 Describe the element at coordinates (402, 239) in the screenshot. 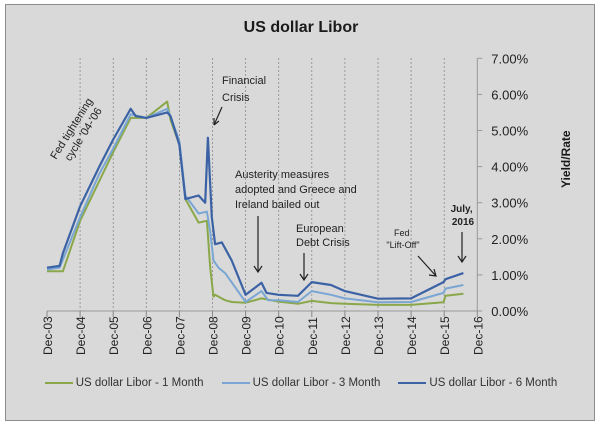

I see `annotation-fed-liftoff: Fed "Lift-Off"` at that location.